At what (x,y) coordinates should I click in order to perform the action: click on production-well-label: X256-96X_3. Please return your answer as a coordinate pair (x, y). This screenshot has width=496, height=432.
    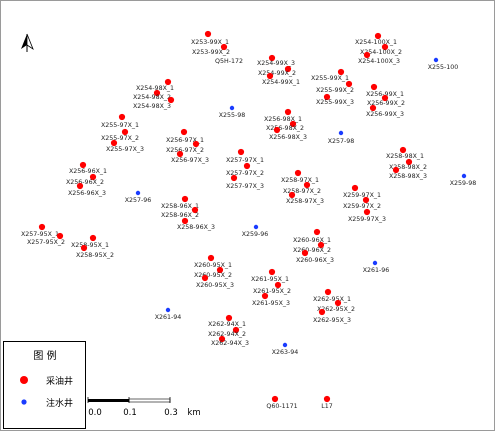
    Looking at the image, I should click on (87, 193).